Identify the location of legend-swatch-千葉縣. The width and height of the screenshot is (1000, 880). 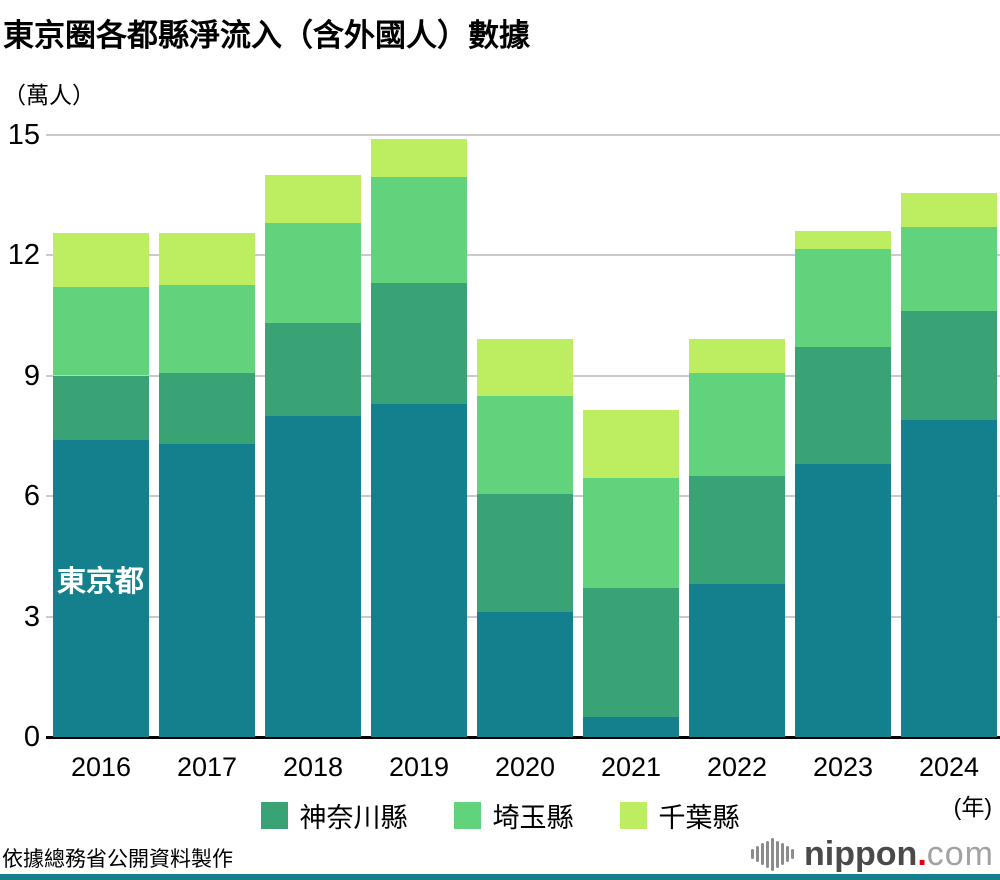
(633, 815).